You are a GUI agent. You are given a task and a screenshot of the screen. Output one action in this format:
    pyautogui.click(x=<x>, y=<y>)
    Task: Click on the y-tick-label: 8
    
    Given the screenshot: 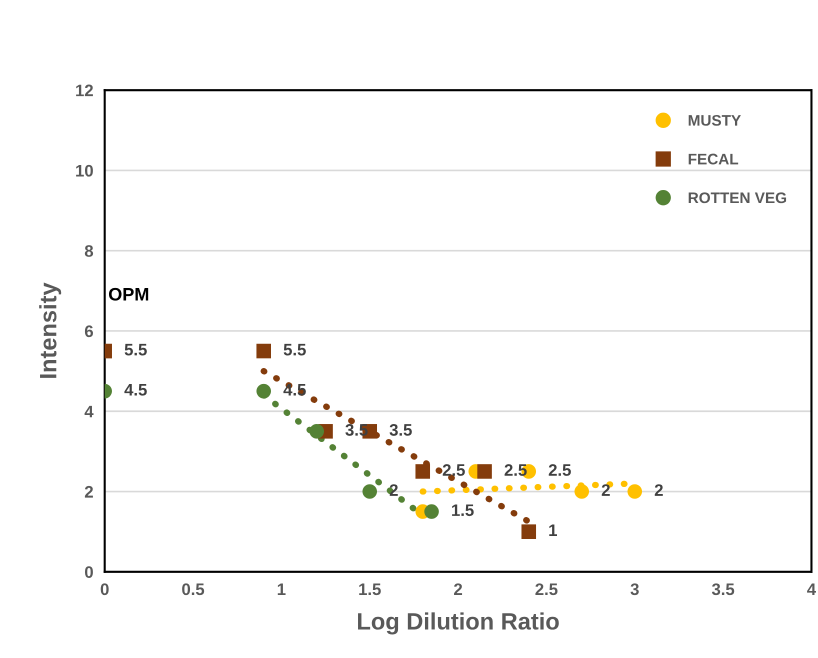 What is the action you would take?
    pyautogui.click(x=89, y=251)
    